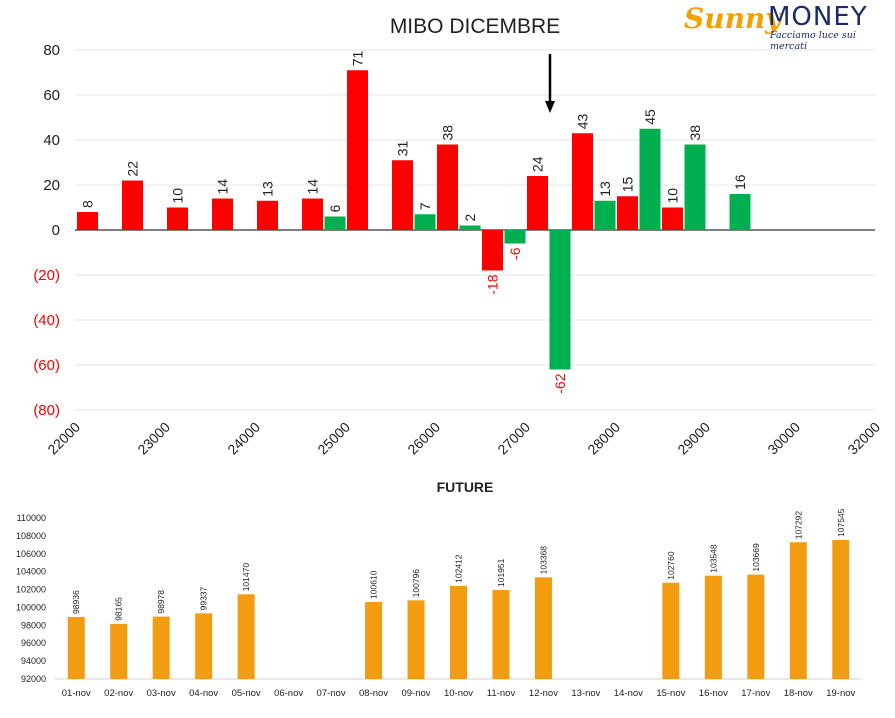  Describe the element at coordinates (88, 204) in the screenshot. I see `data-label: 8` at that location.